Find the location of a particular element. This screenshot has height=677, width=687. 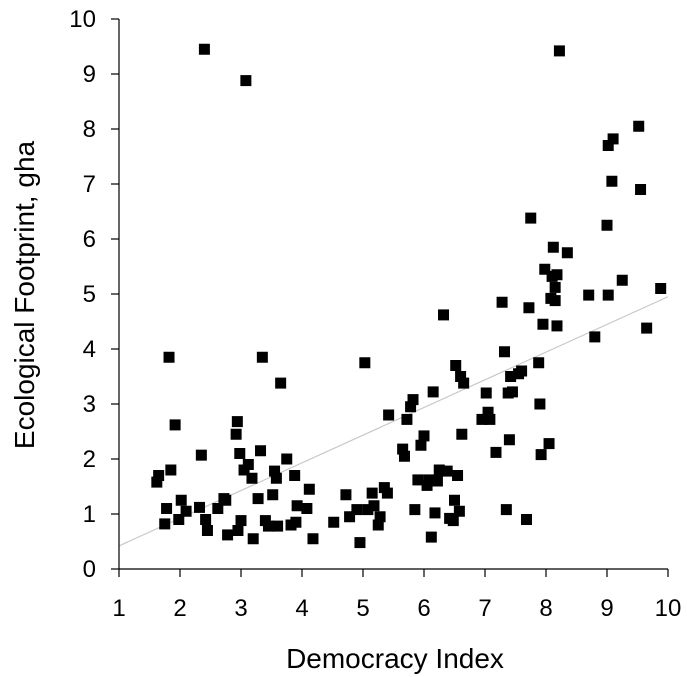

y-tick-label: 7 is located at coordinates (89, 184).